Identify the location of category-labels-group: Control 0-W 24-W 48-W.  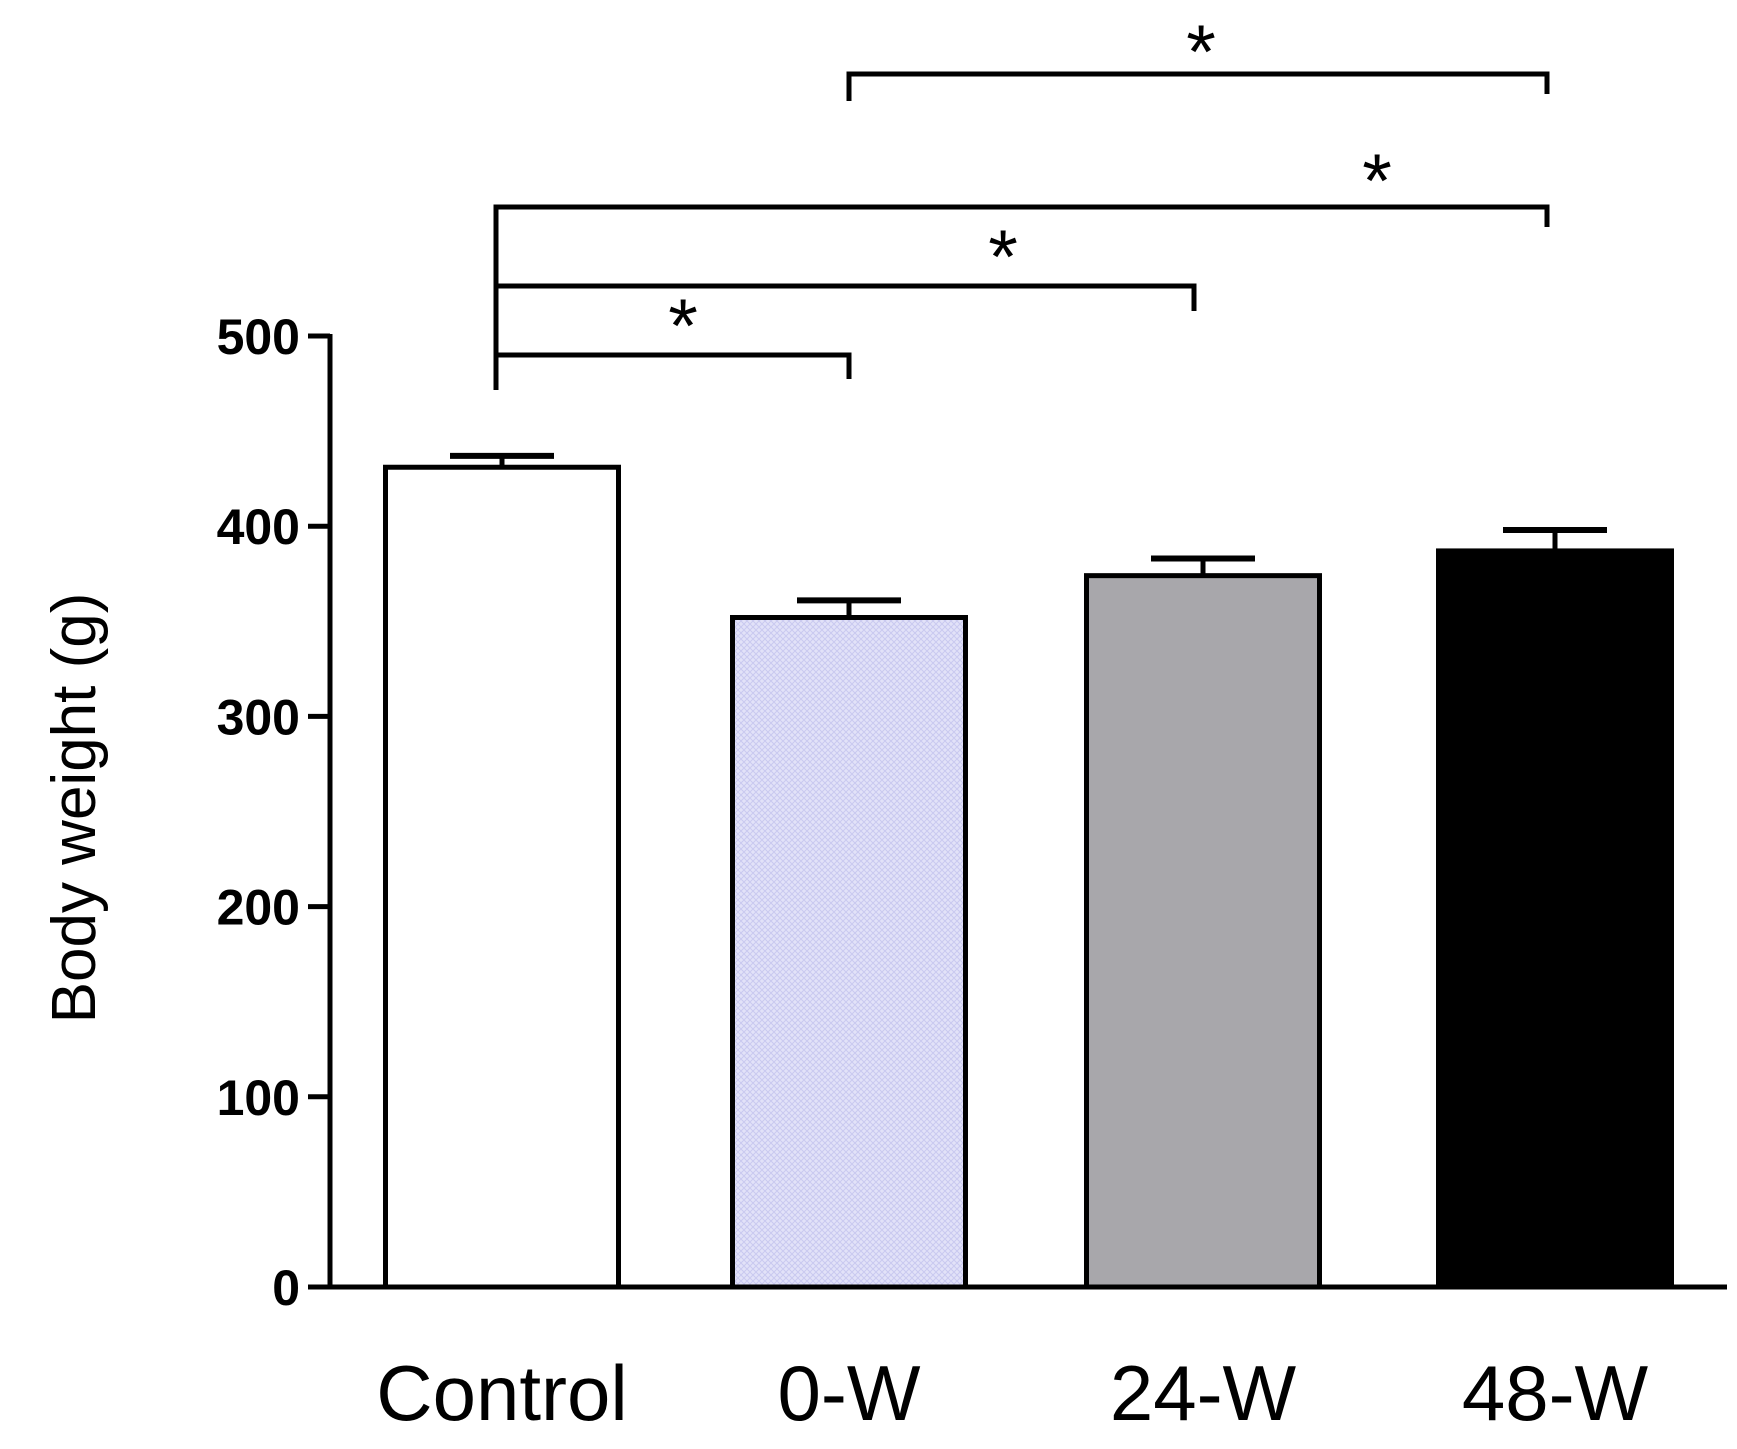
(1012, 1393).